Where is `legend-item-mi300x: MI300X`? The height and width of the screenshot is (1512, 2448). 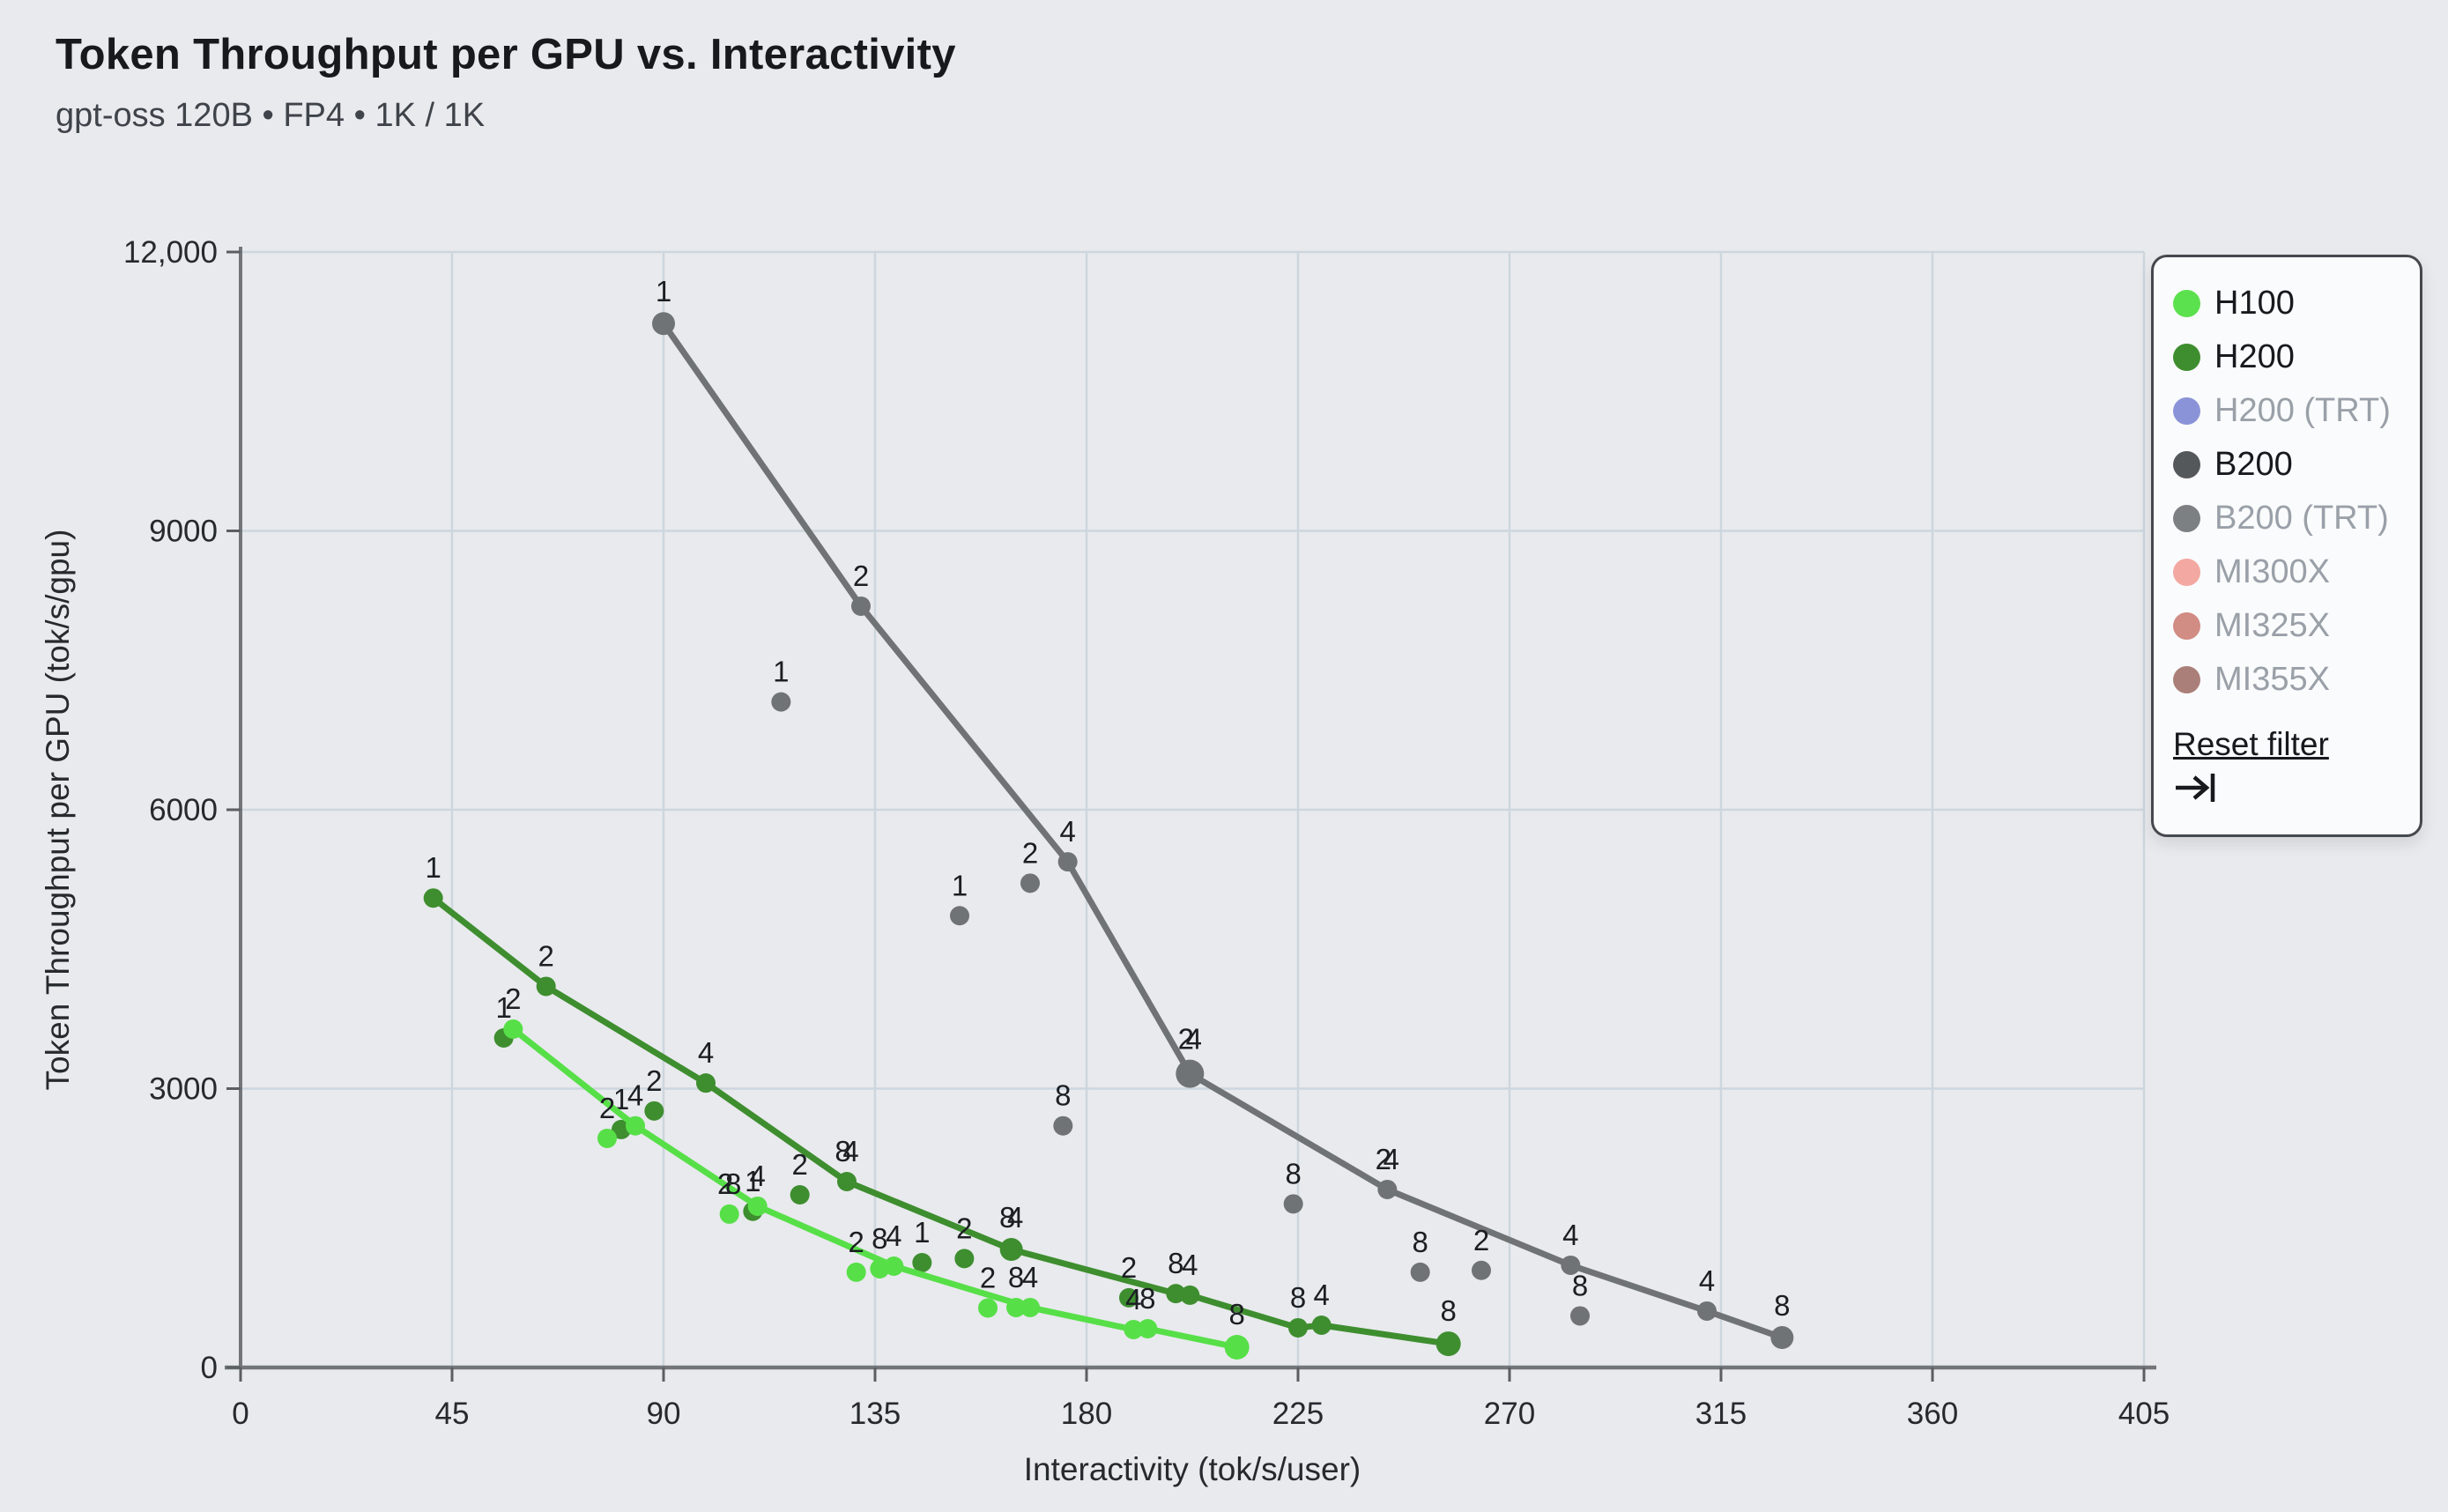
legend-item-mi300x: MI300X is located at coordinates (2288, 572).